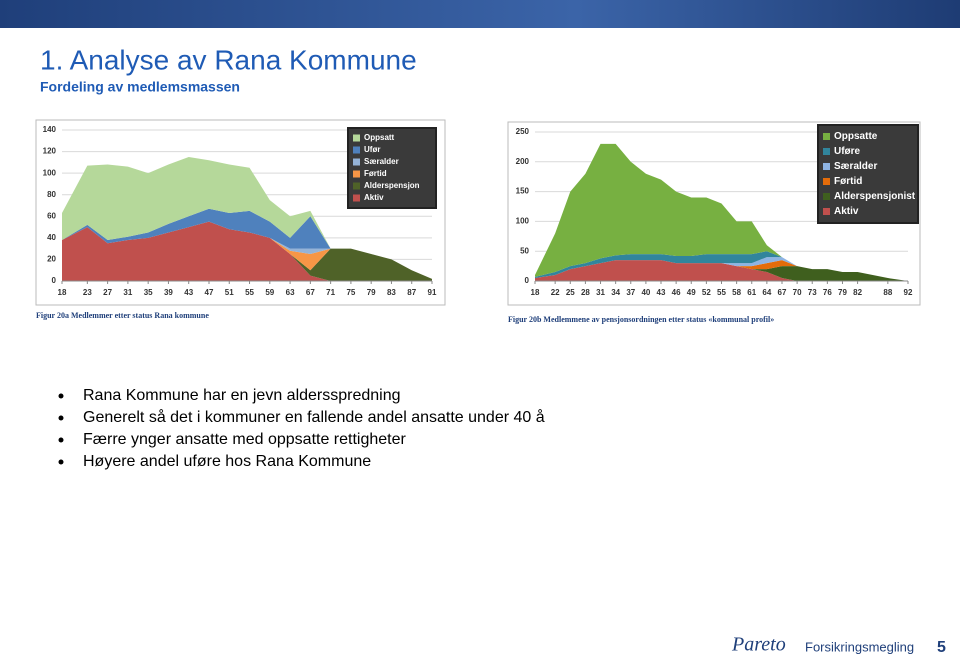 Image resolution: width=960 pixels, height=657 pixels. What do you see at coordinates (859, 646) in the screenshot?
I see `logo-sub: Forsikringsmegling` at bounding box center [859, 646].